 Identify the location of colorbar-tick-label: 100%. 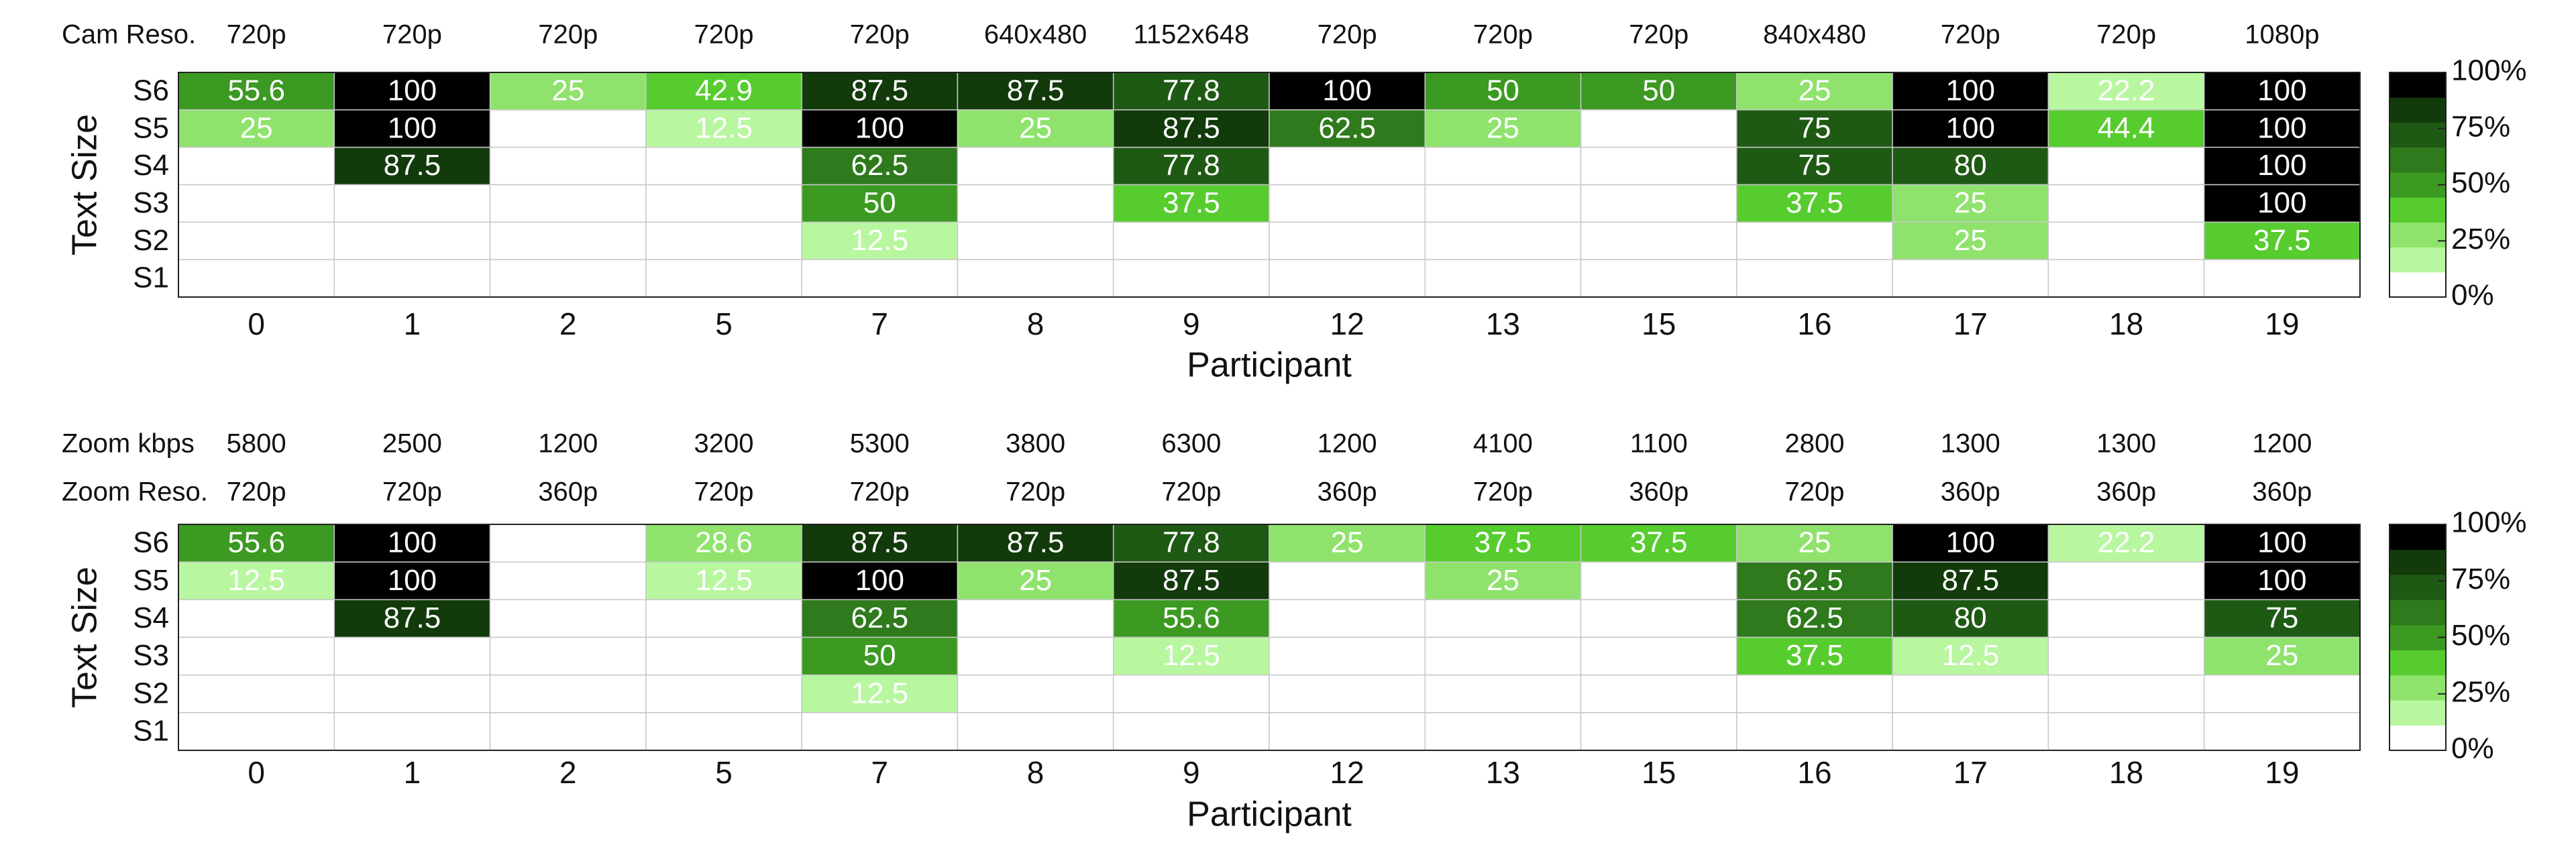
(2489, 70).